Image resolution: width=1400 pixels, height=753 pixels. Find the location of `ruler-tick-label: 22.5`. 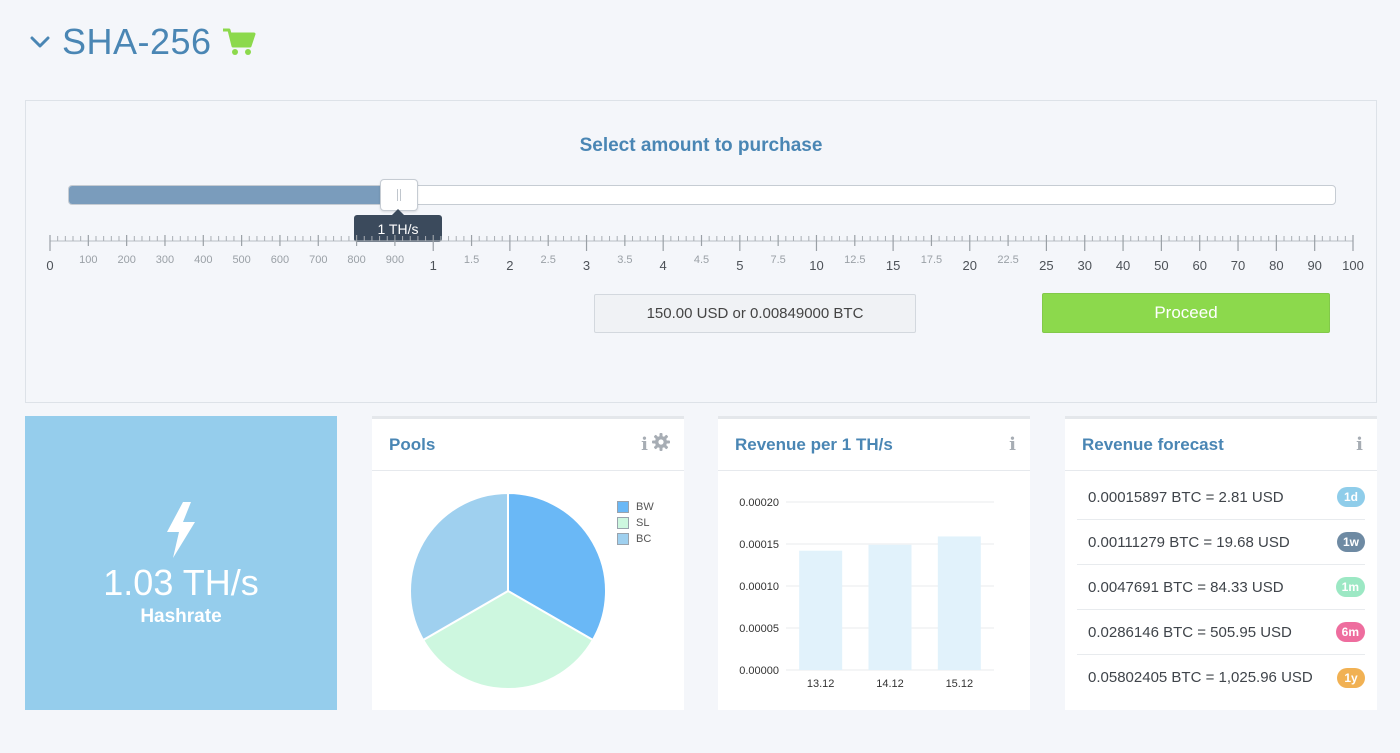

ruler-tick-label: 22.5 is located at coordinates (1007, 260).